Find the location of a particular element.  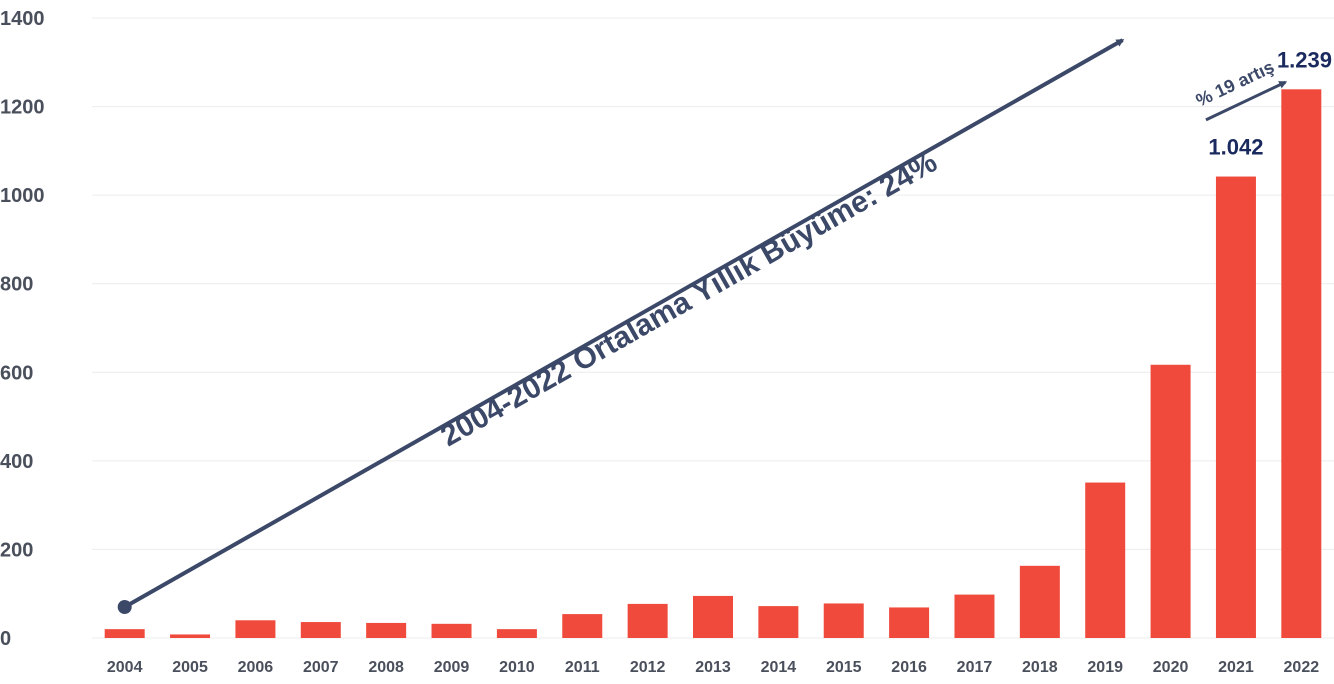

y-tick-label: 400 is located at coordinates (16, 462).